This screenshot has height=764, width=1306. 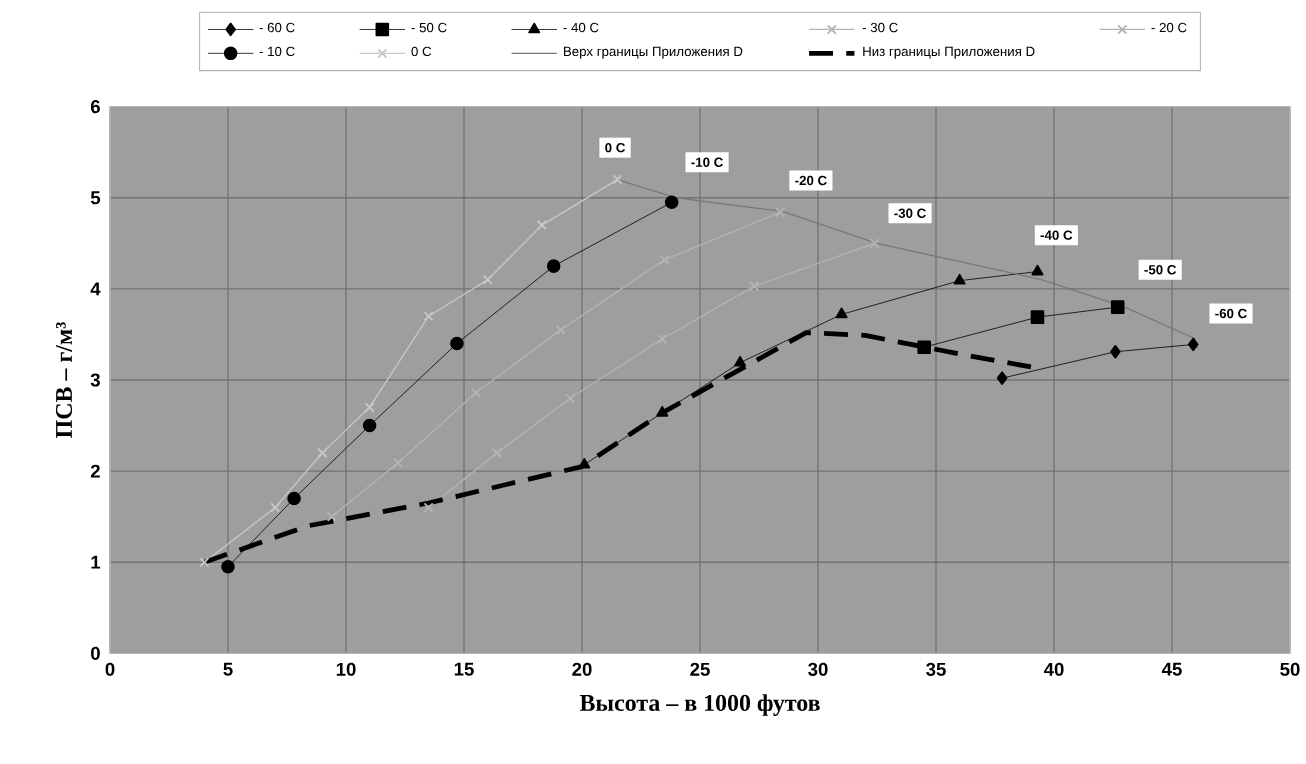 What do you see at coordinates (582, 669) in the screenshot?
I see `x-tick-label: 20` at bounding box center [582, 669].